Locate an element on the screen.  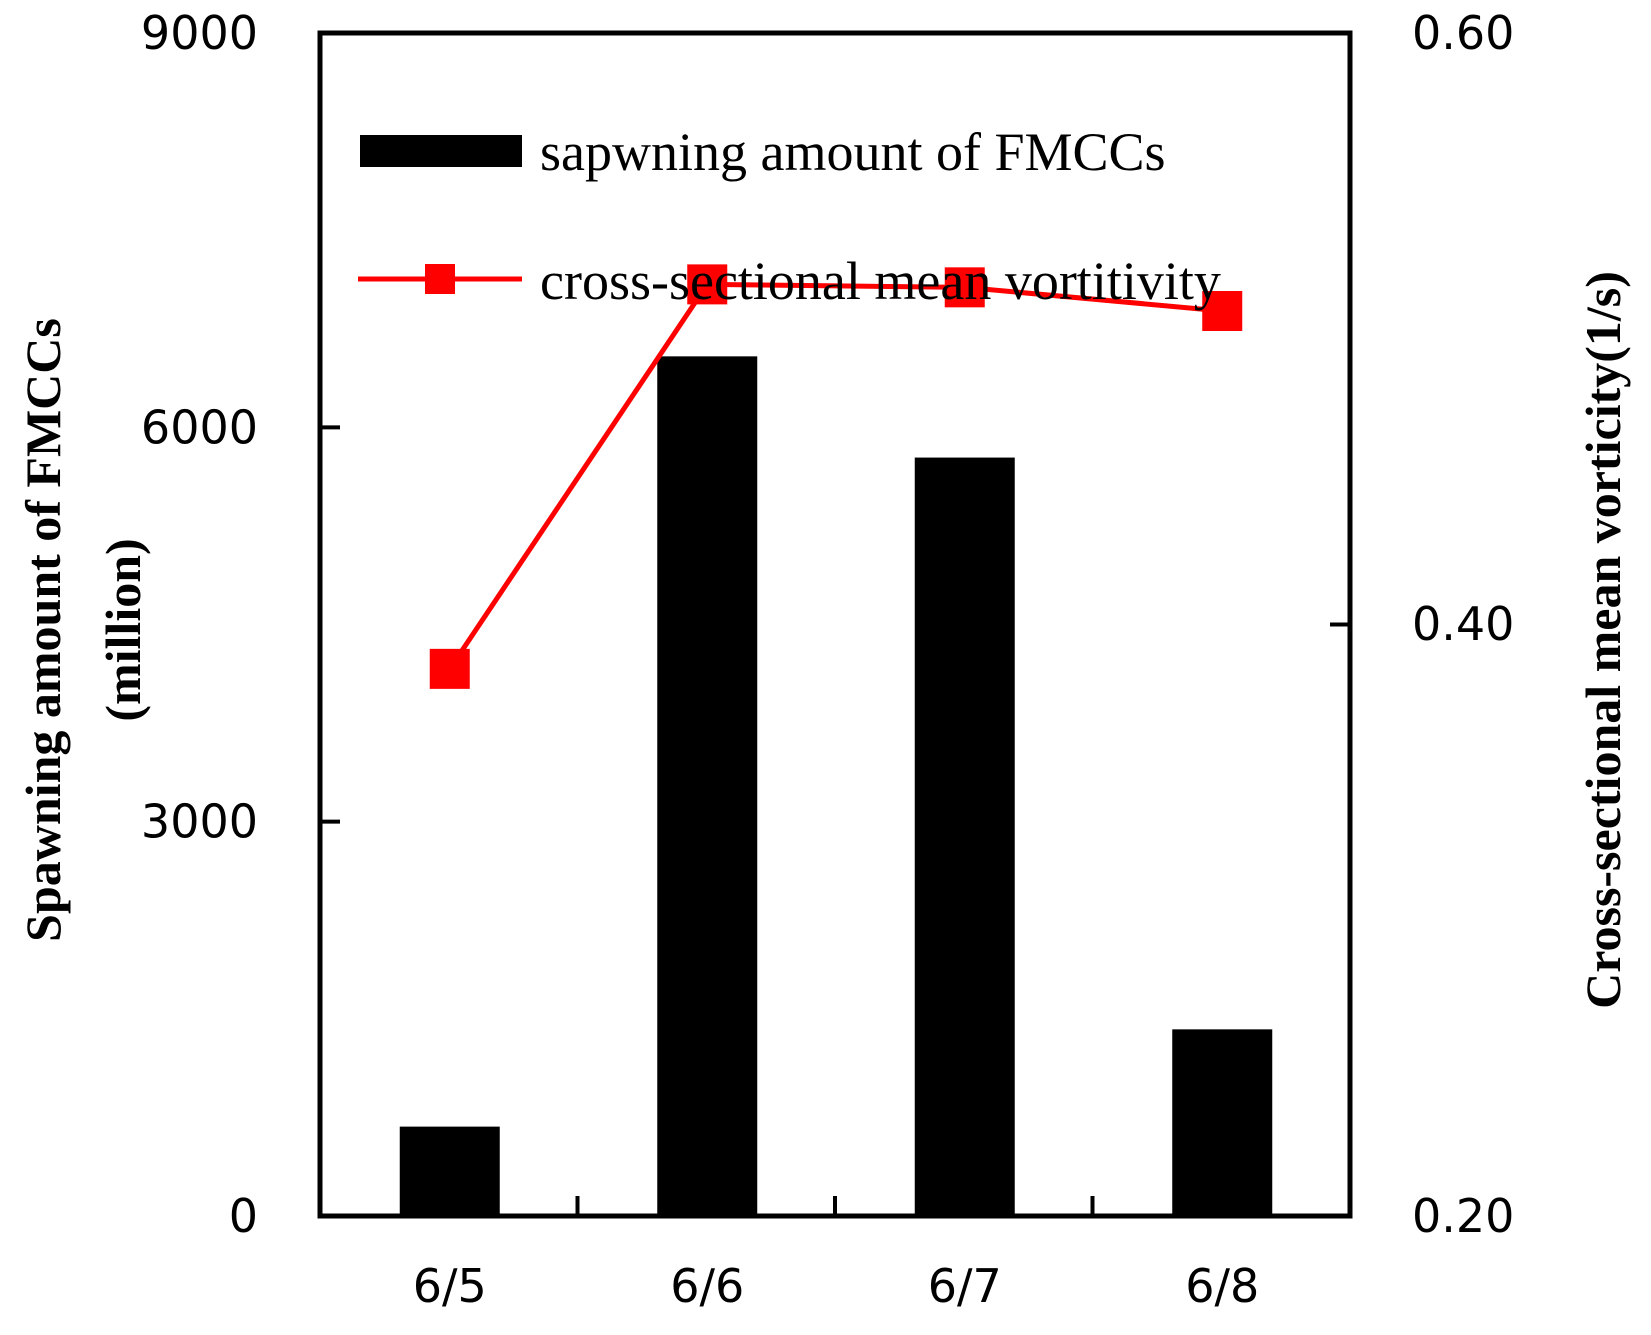
x-tick-label: 6/5 is located at coordinates (450, 1286).